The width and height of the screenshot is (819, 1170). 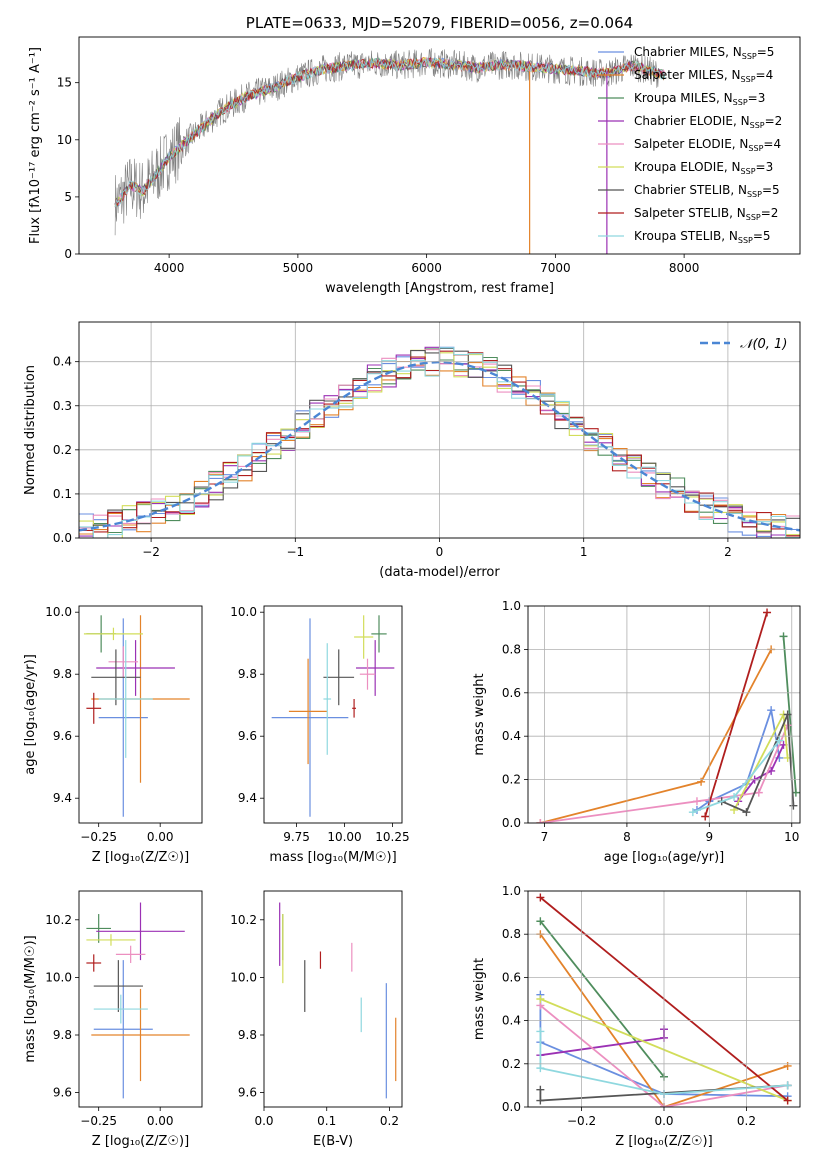 I want to click on legend-entry: Salpeter STELIB, NSSP=2, so click(x=706, y=214).